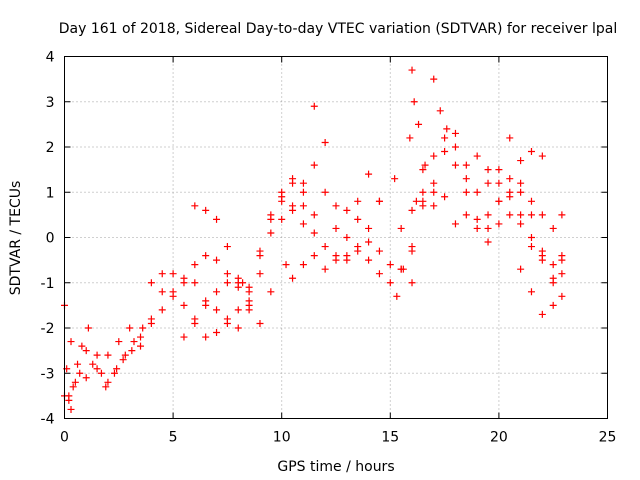 This screenshot has width=640, height=480. Describe the element at coordinates (50, 193) in the screenshot. I see `y-tick-label: 1` at that location.